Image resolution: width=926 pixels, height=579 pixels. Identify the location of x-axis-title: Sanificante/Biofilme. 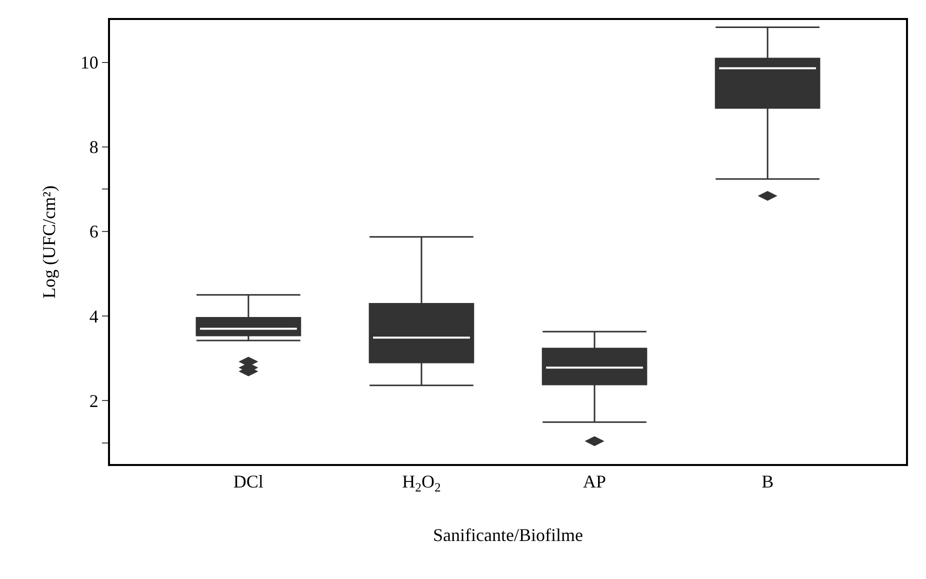
(508, 534).